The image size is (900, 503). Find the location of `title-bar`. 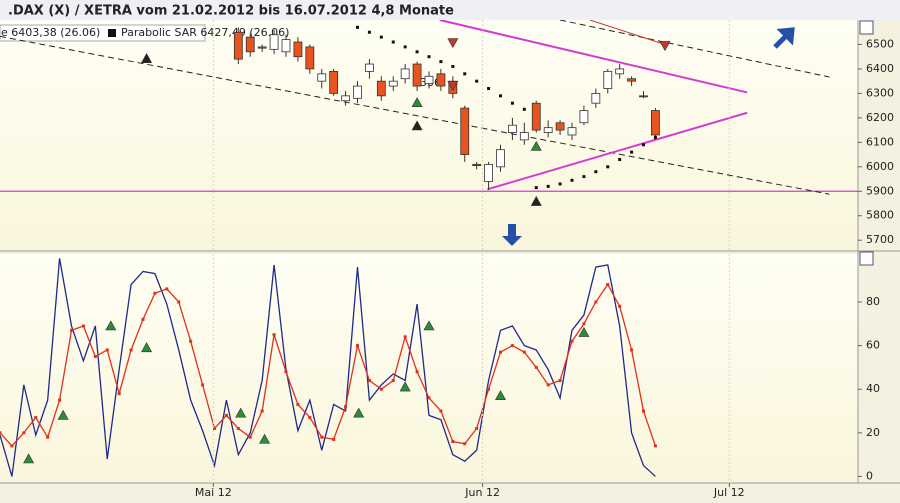

title-bar is located at coordinates (450, 10).